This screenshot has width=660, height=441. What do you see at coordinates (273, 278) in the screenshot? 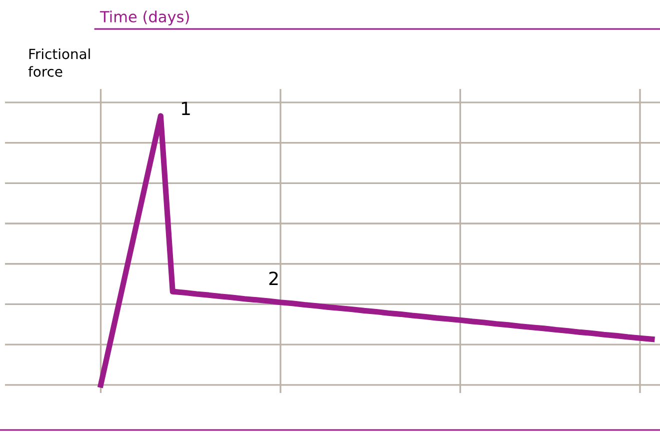
I see `annotation: 2` at bounding box center [273, 278].